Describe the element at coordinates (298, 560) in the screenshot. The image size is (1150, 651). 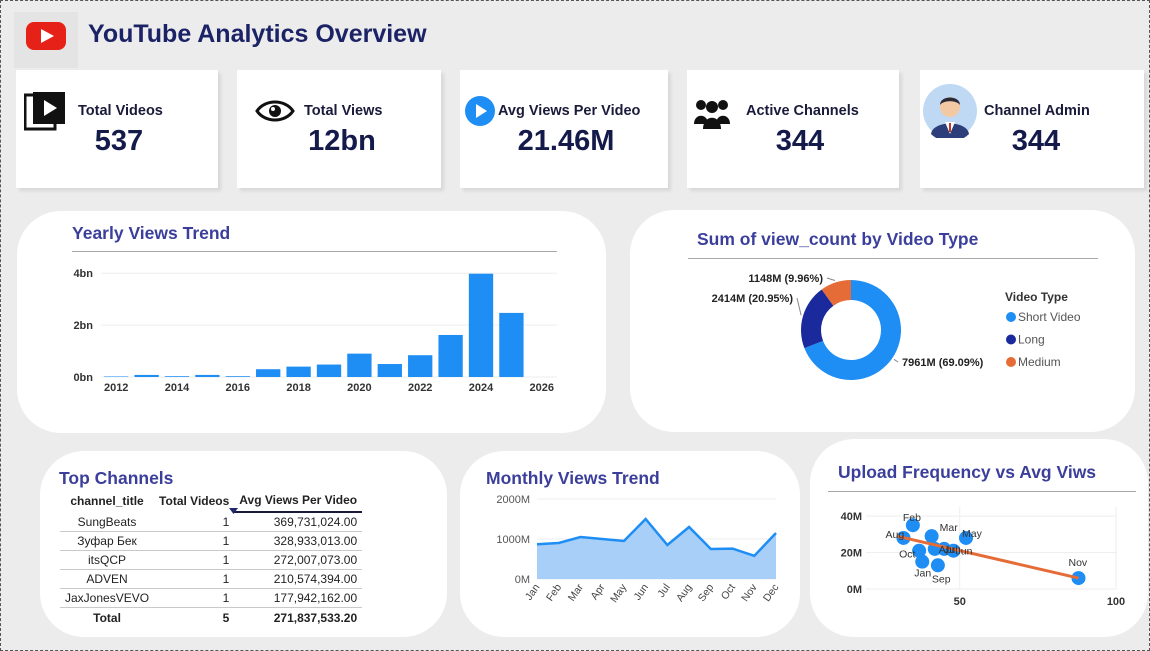
I see `cell-avg-views: 272,007,073.00` at that location.